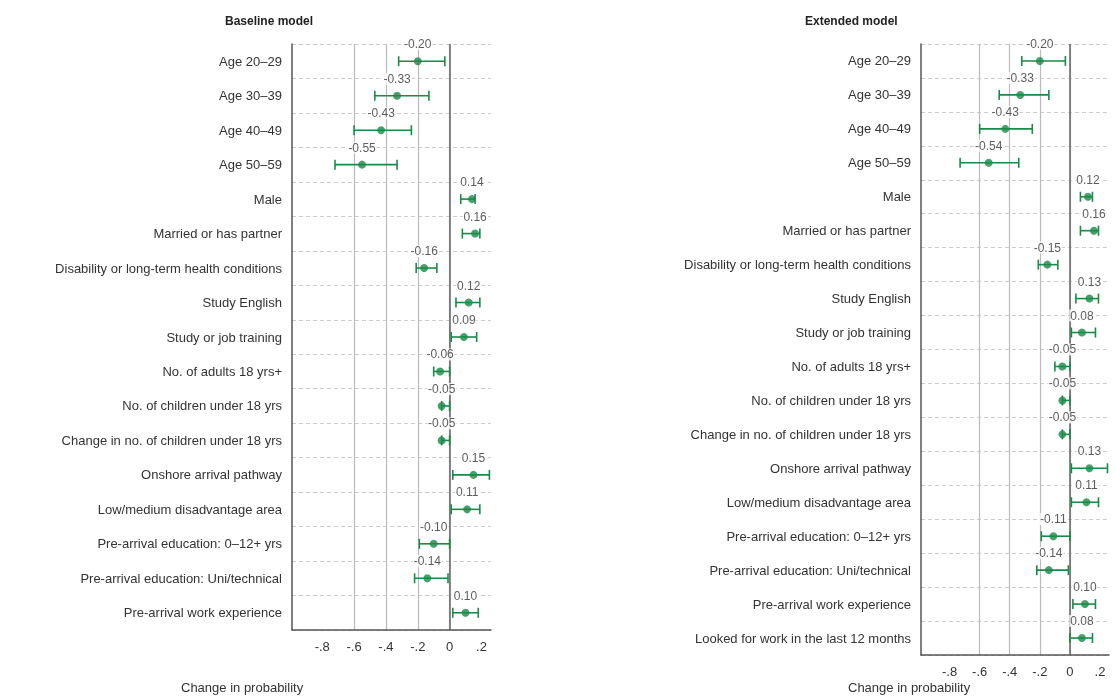  Describe the element at coordinates (473, 457) in the screenshot. I see `data-label: 0.15` at that location.